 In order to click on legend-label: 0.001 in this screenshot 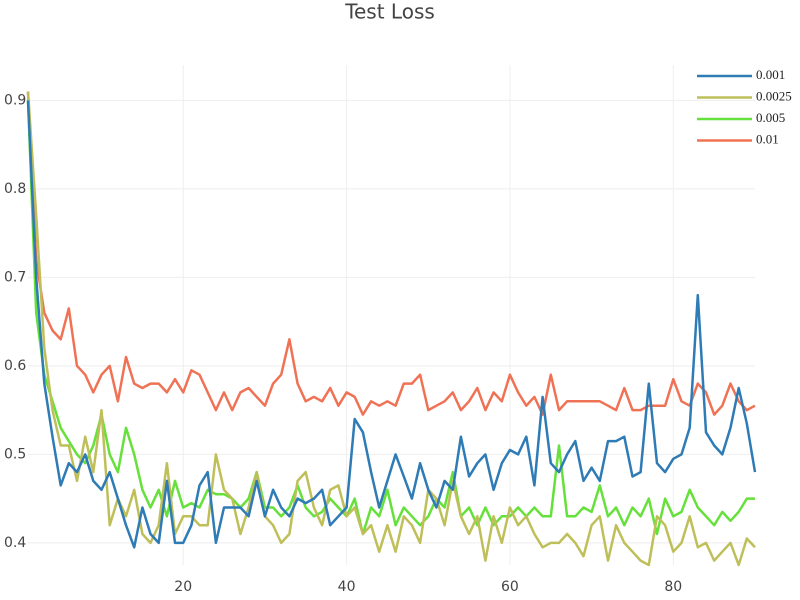, I will do `click(770, 74)`.